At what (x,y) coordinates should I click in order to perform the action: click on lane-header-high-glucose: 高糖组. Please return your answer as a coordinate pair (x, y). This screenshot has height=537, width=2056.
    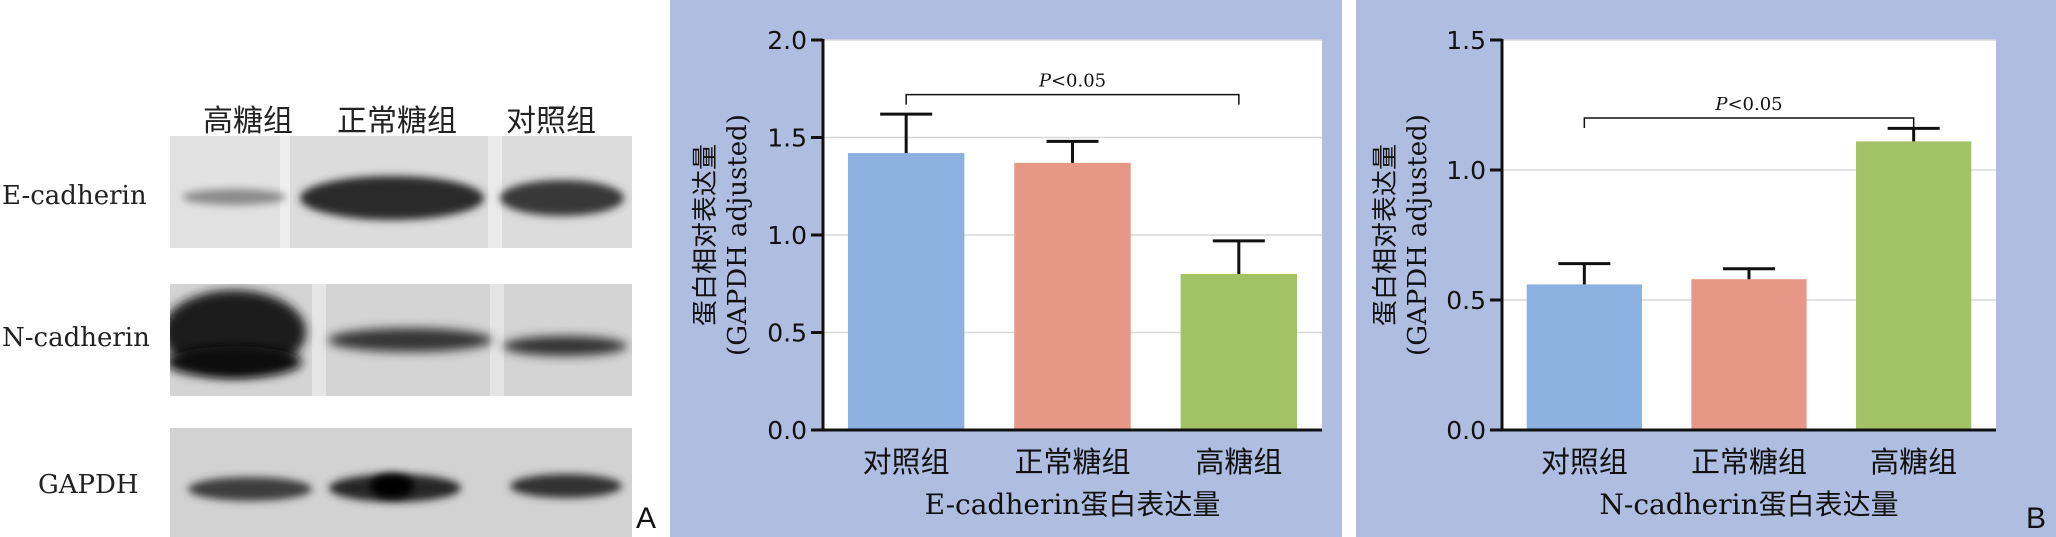
    Looking at the image, I should click on (248, 121).